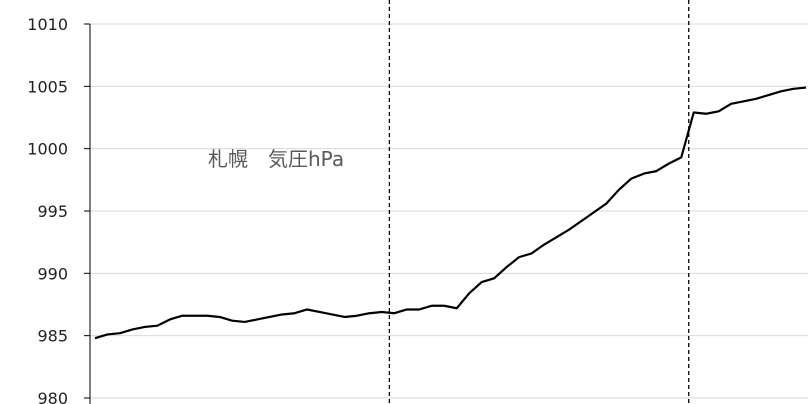  What do you see at coordinates (47, 24) in the screenshot?
I see `y-tick-label: 1010` at bounding box center [47, 24].